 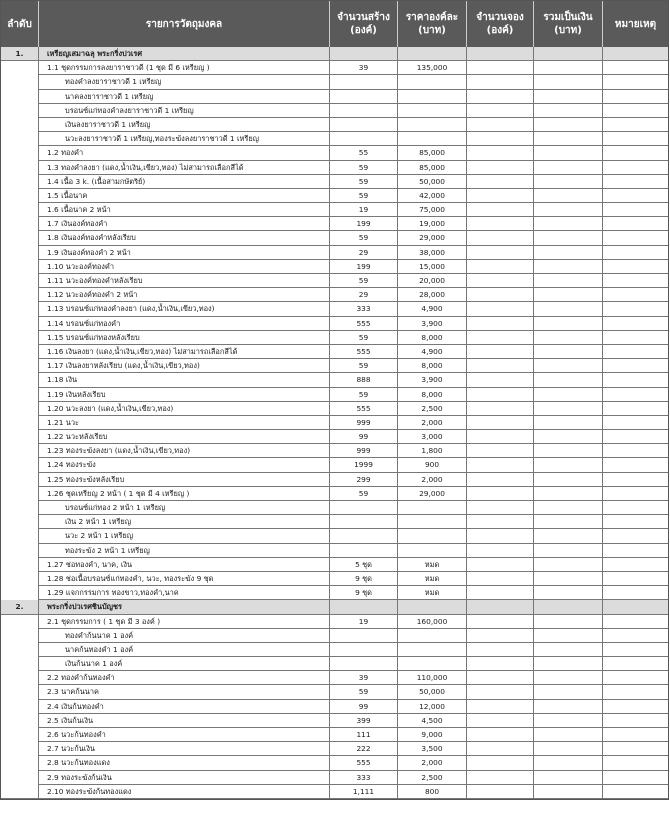 What do you see at coordinates (364, 181) in the screenshot?
I see `quantity-made: 59` at bounding box center [364, 181].